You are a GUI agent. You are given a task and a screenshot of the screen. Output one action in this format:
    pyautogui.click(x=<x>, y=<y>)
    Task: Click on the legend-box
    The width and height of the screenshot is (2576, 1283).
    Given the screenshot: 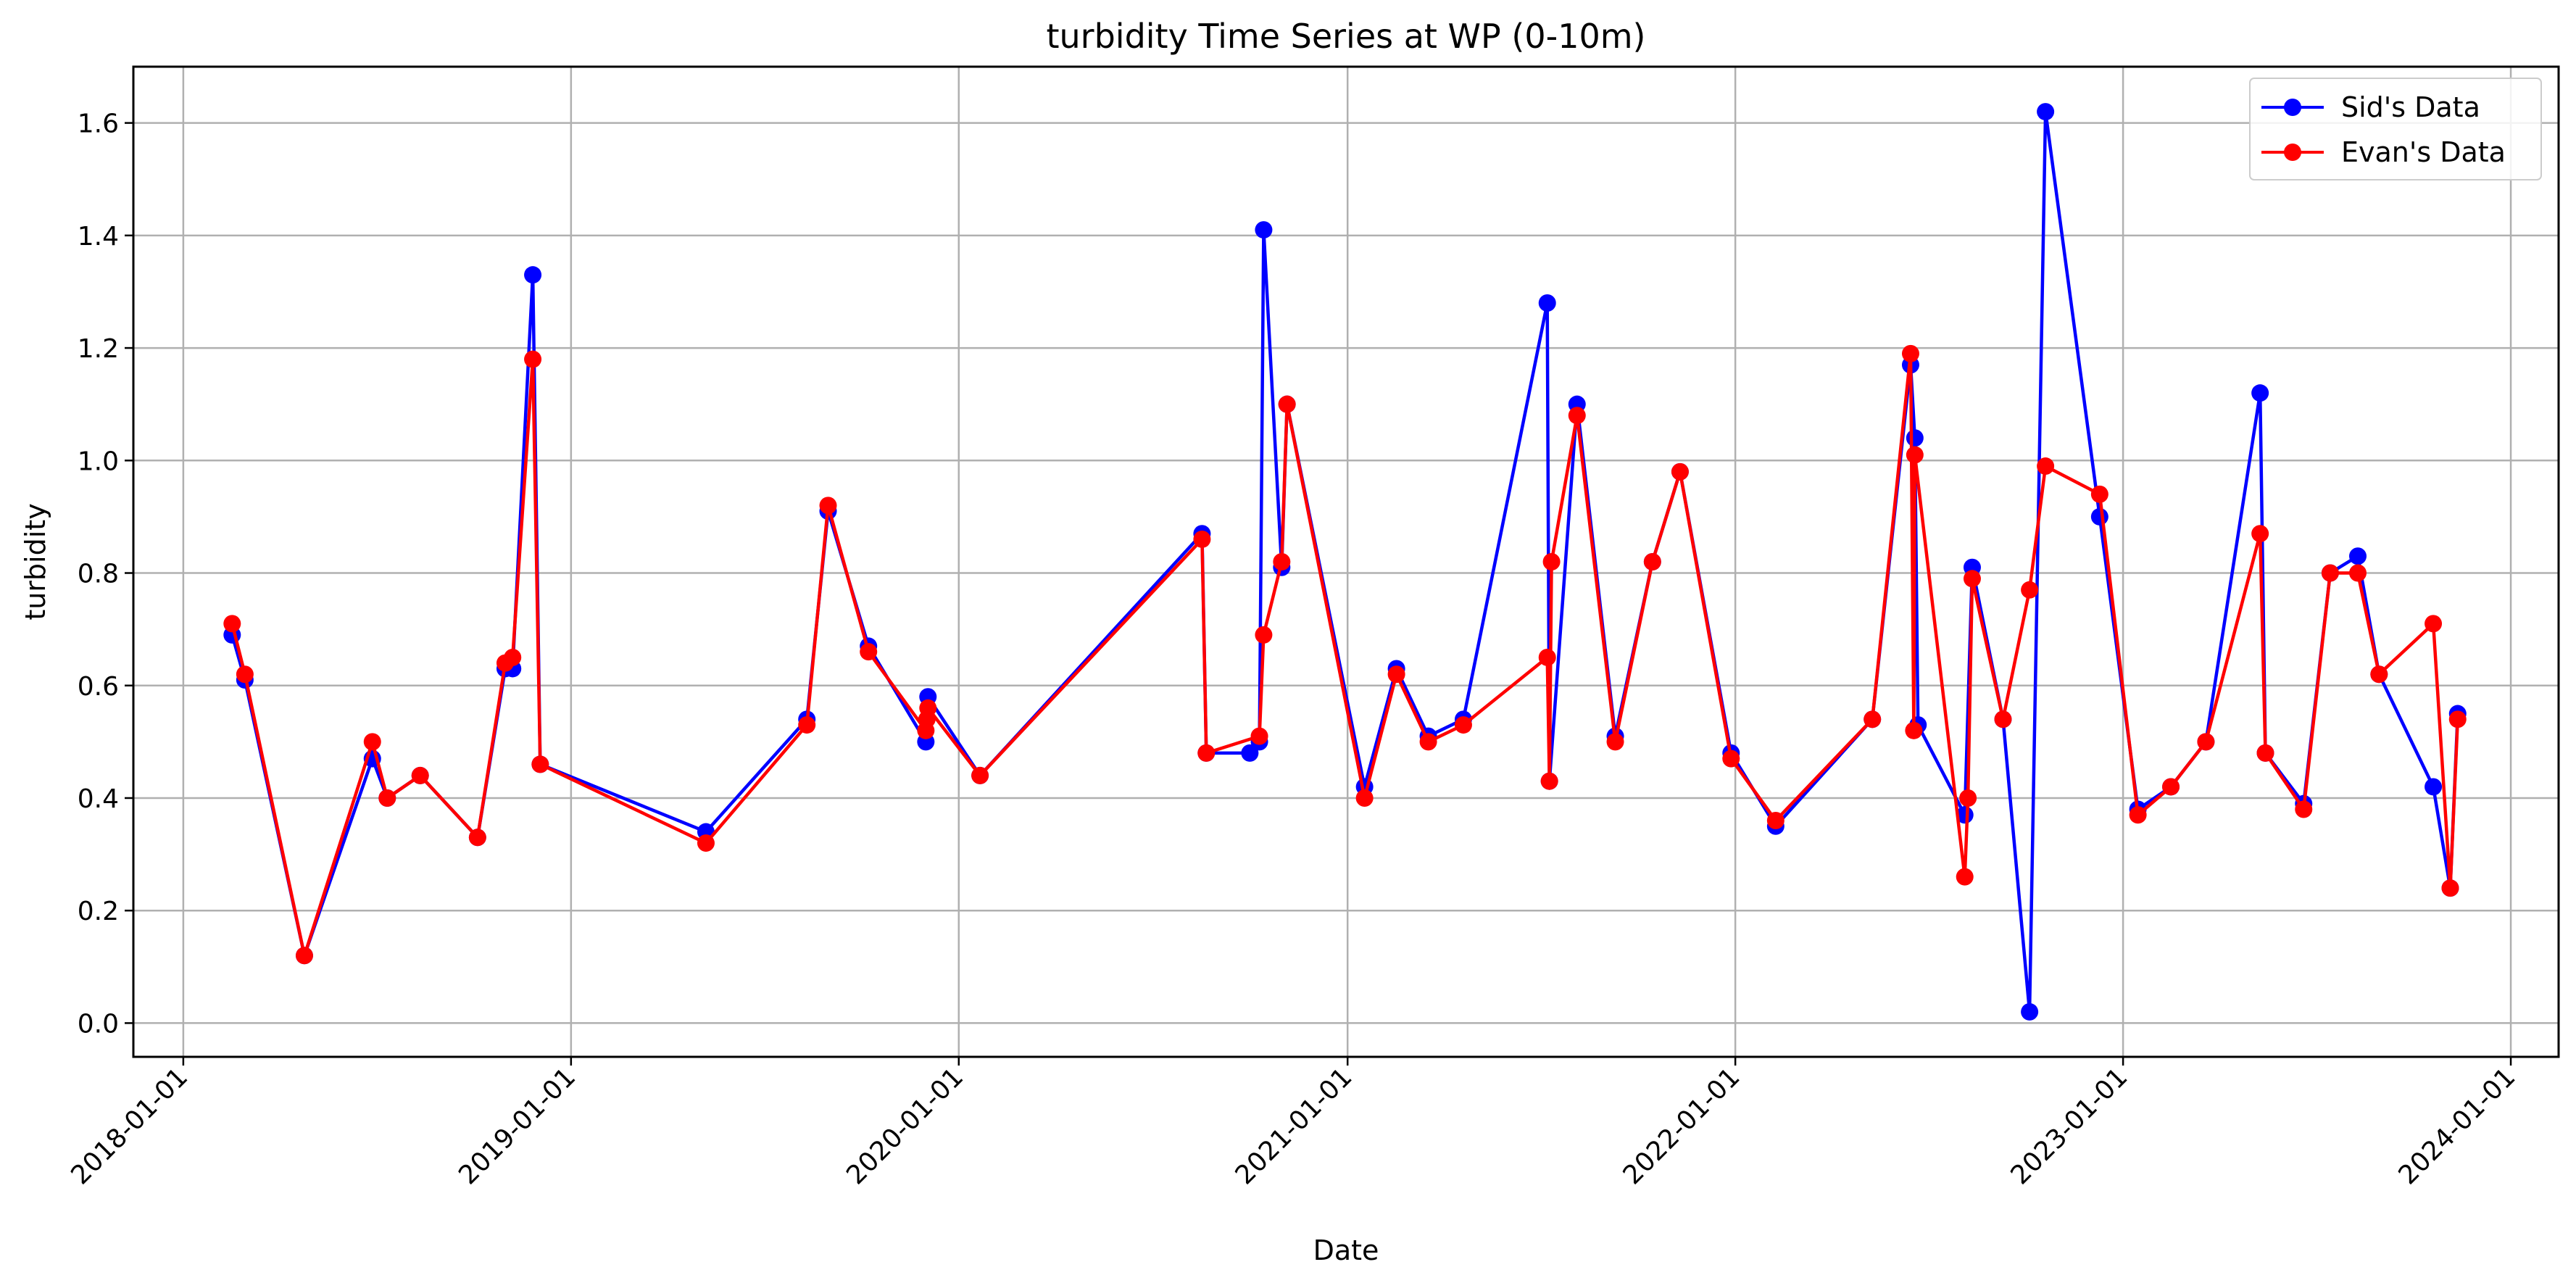 What is the action you would take?
    pyautogui.click(x=2395, y=129)
    